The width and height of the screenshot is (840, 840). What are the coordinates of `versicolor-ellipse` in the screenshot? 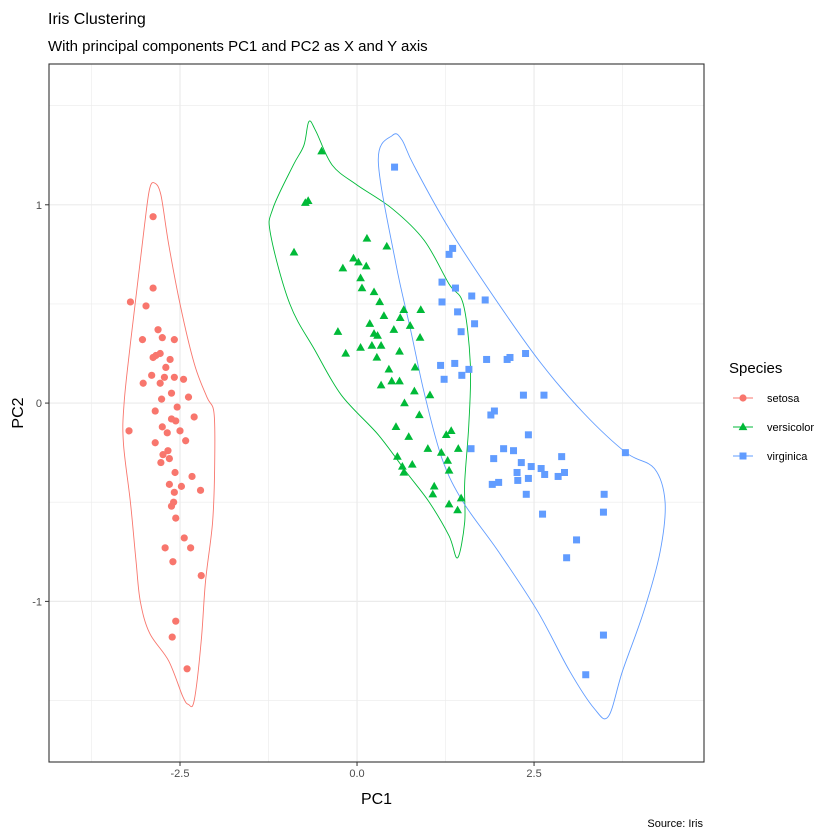 It's located at (370, 339).